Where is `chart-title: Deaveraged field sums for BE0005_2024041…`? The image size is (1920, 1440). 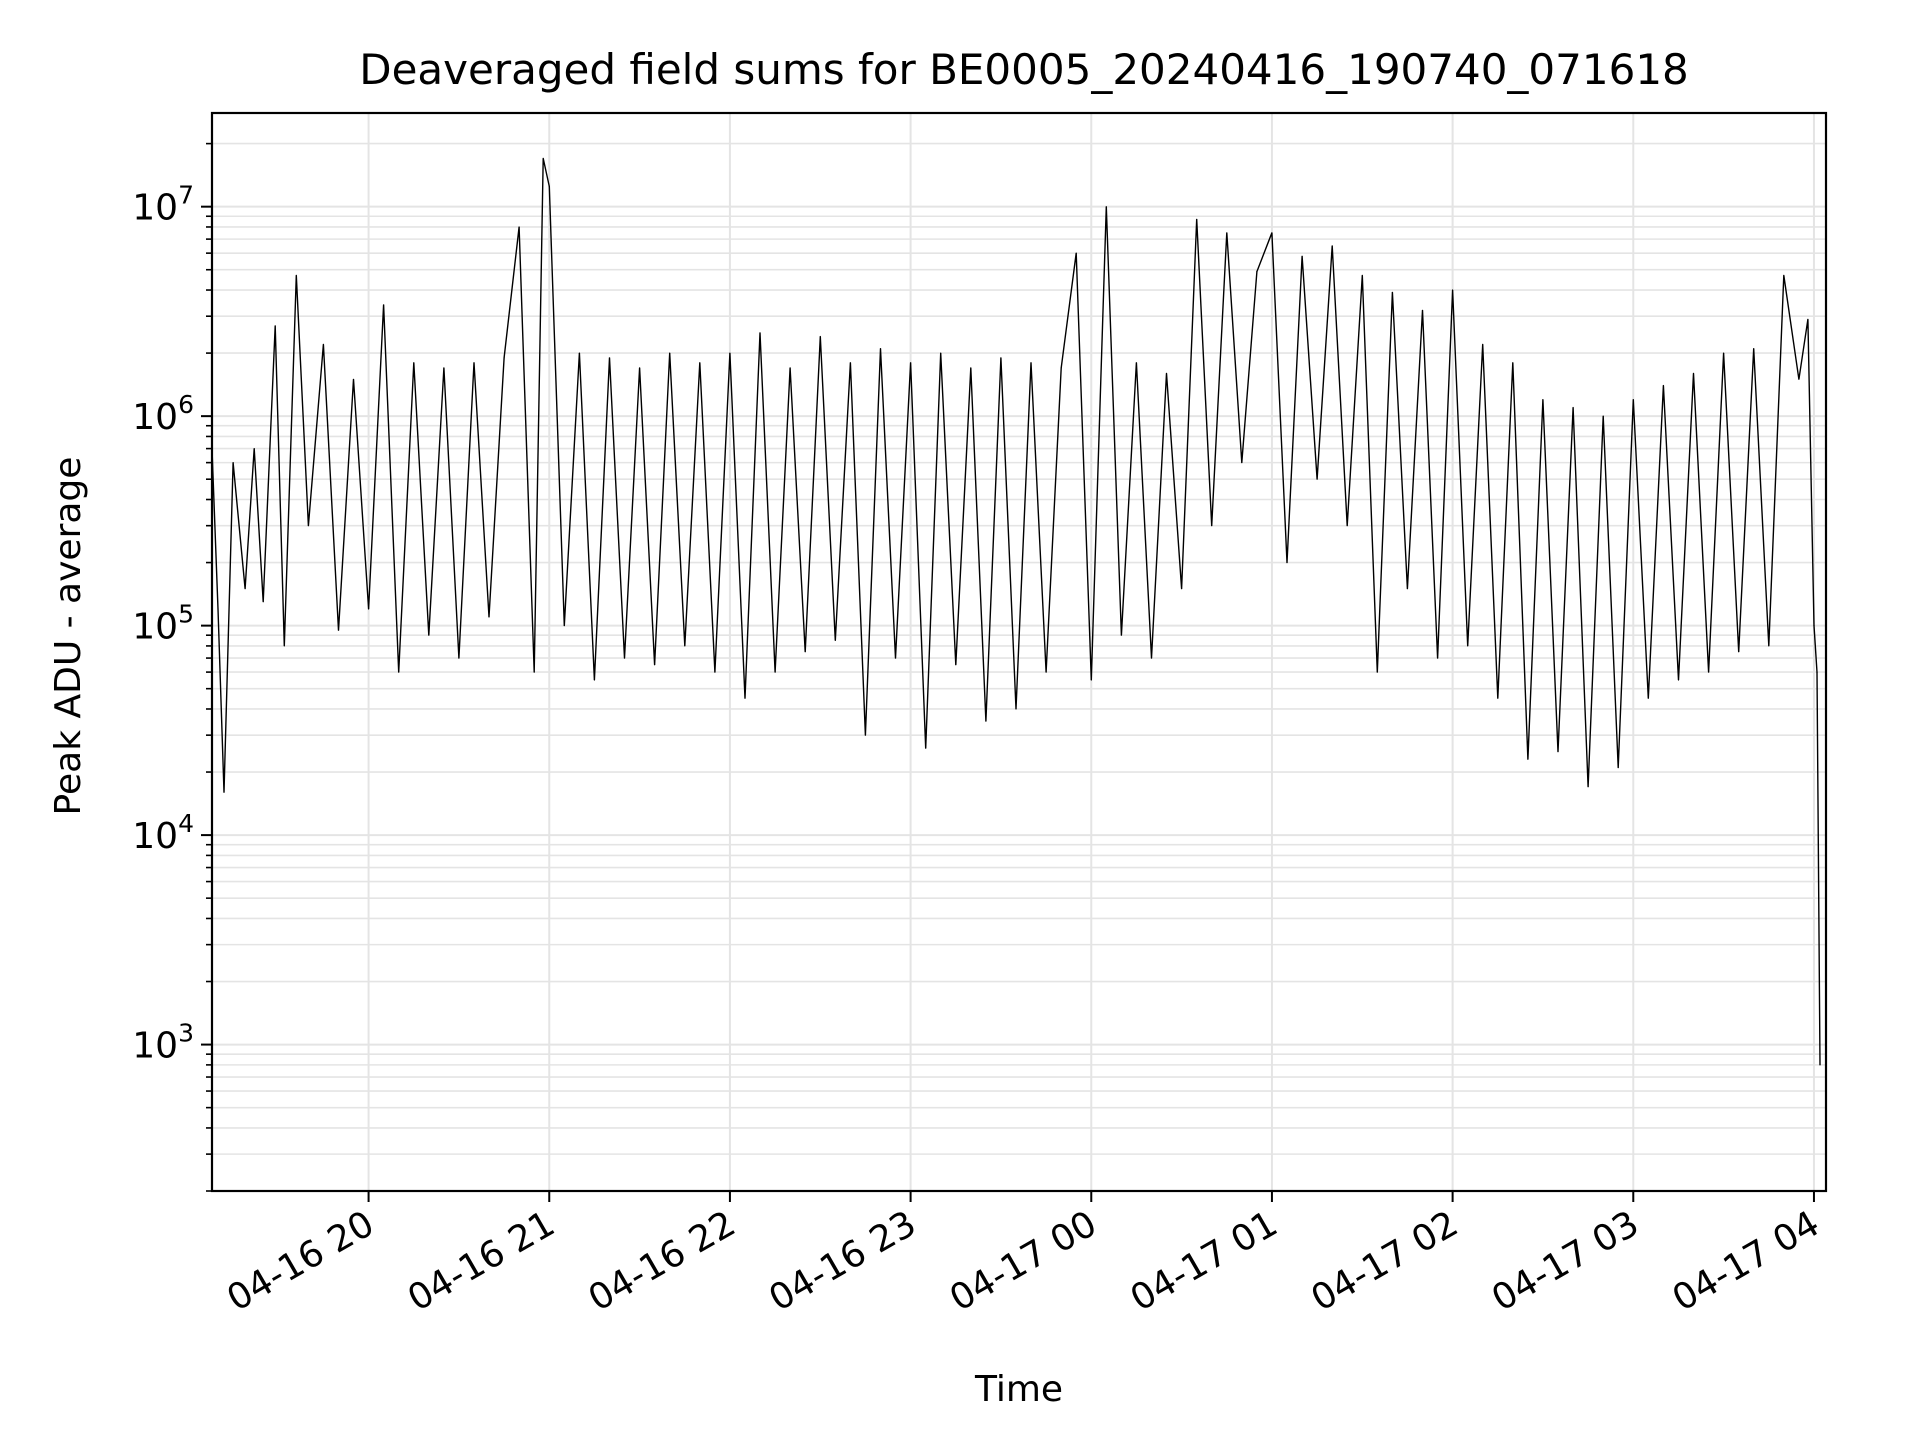
chart-title: Deaveraged field sums for BE0005_2024041… is located at coordinates (1024, 69).